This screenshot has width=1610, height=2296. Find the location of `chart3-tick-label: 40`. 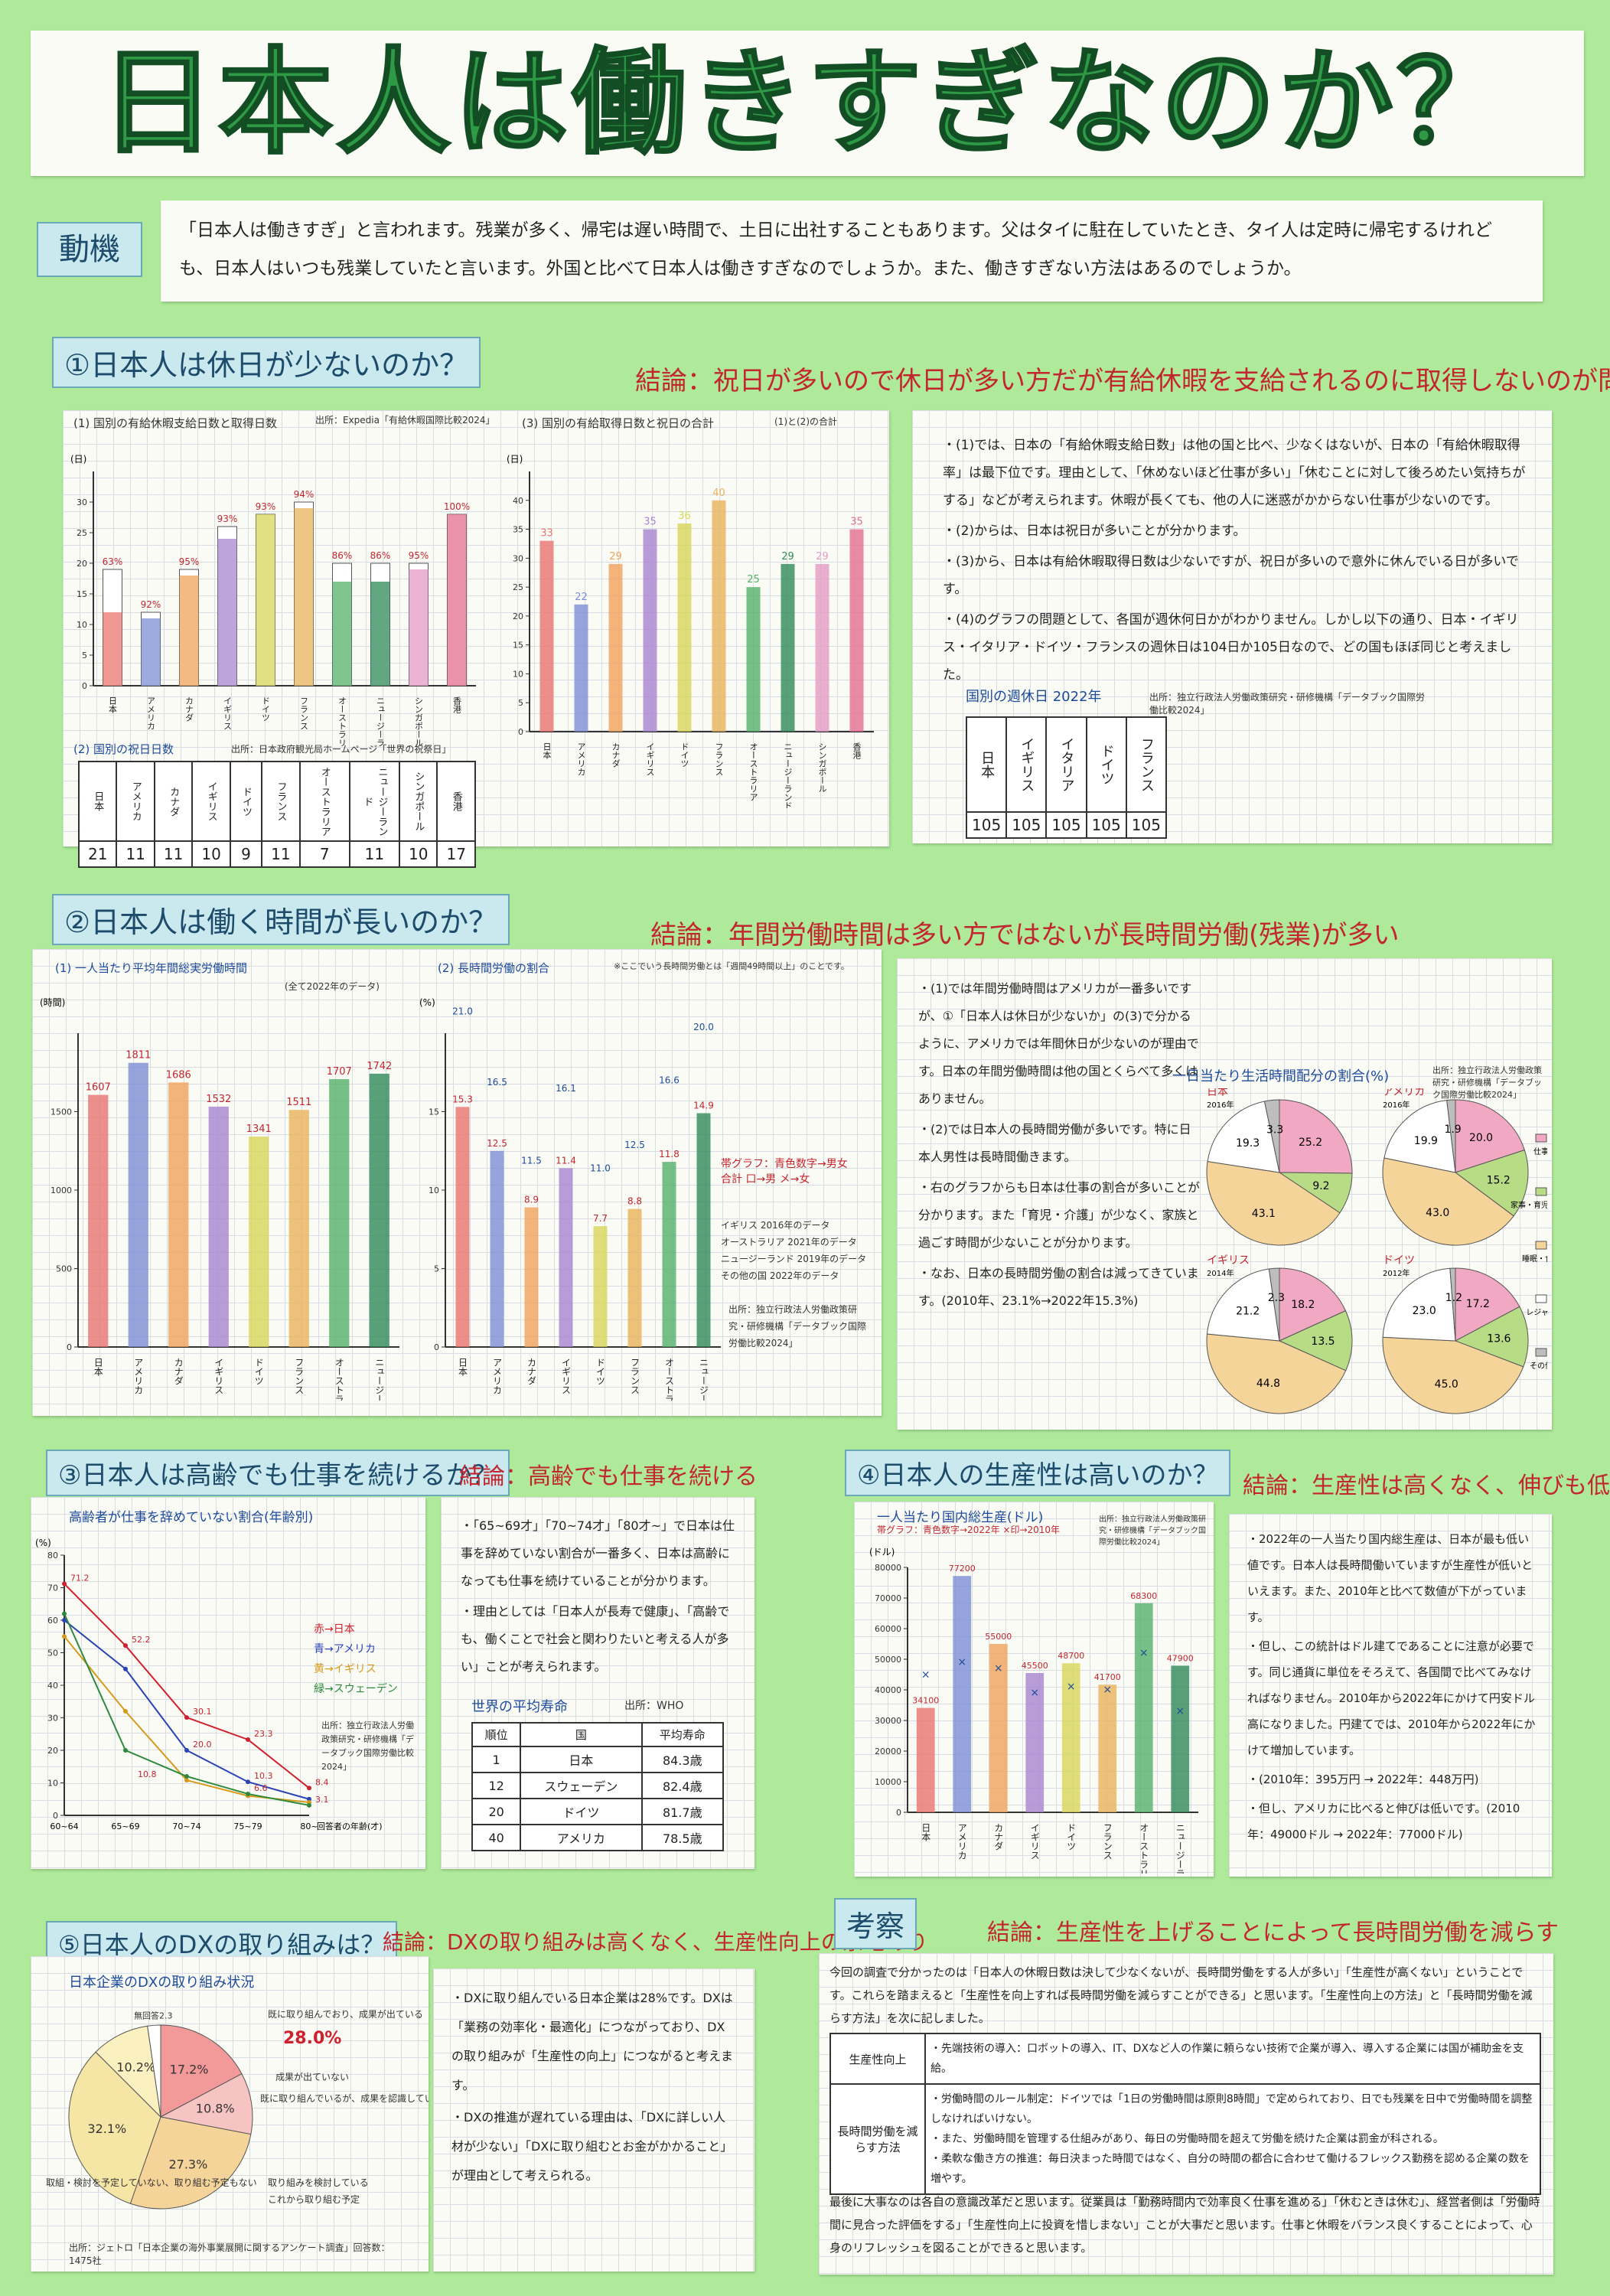

chart3-tick-label: 40 is located at coordinates (518, 501).